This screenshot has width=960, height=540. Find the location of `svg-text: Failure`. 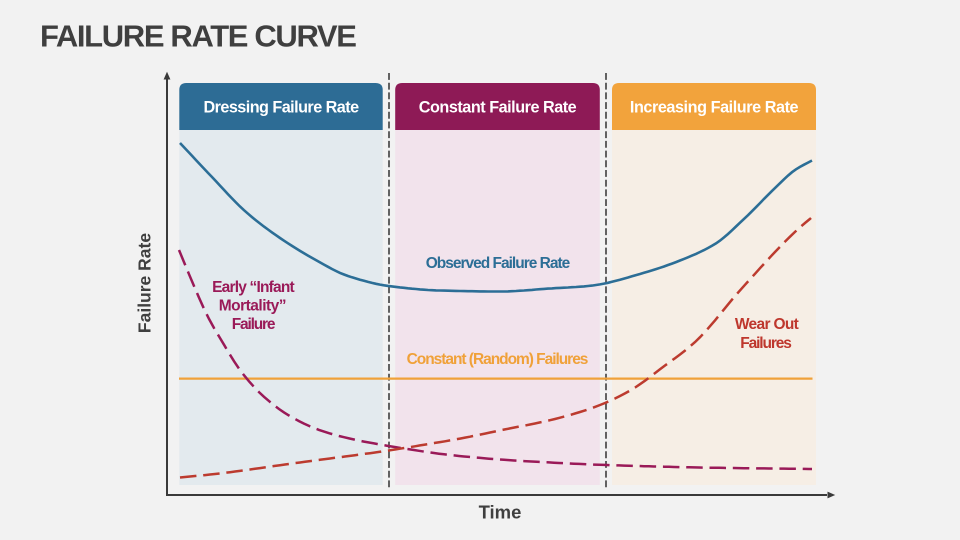

svg-text: Failure is located at coordinates (254, 324).